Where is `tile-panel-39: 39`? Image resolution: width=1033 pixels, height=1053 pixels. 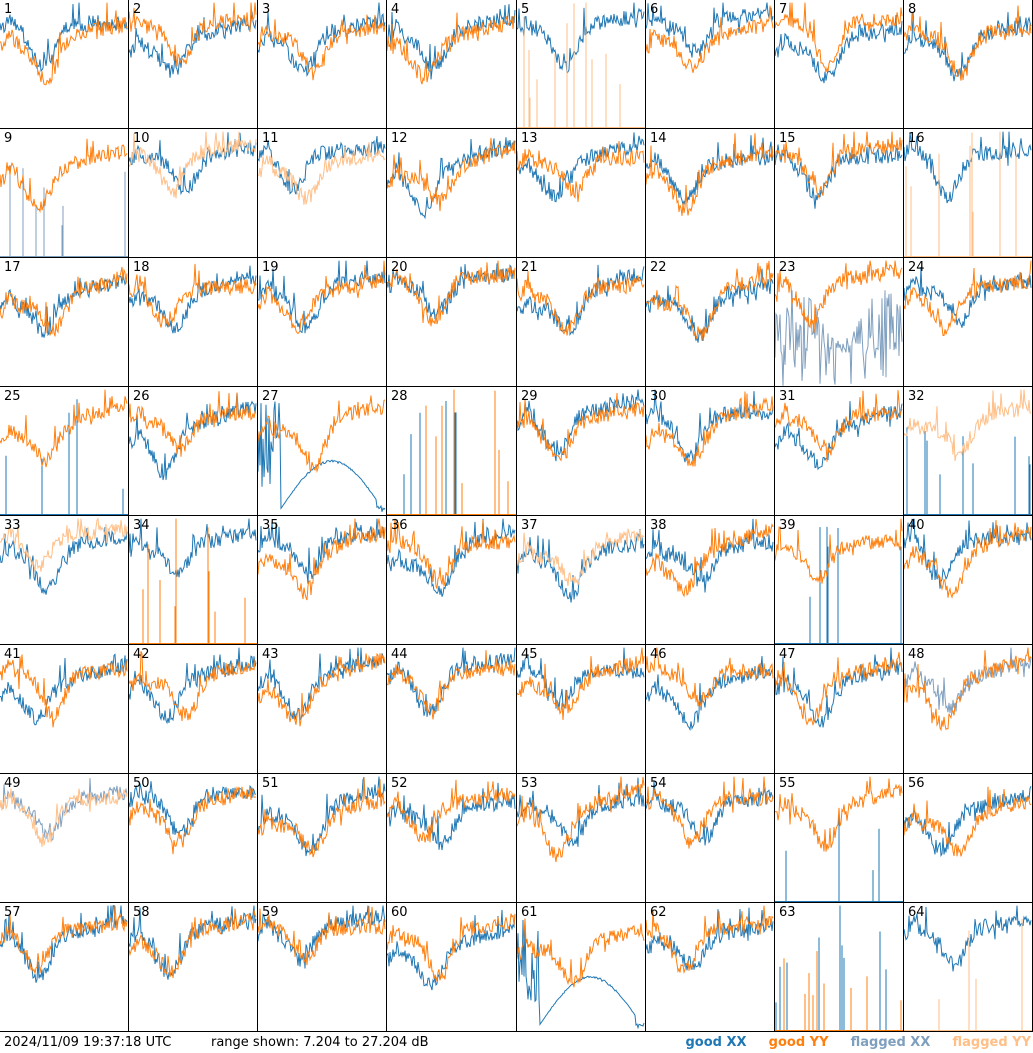 tile-panel-39: 39 is located at coordinates (839, 580).